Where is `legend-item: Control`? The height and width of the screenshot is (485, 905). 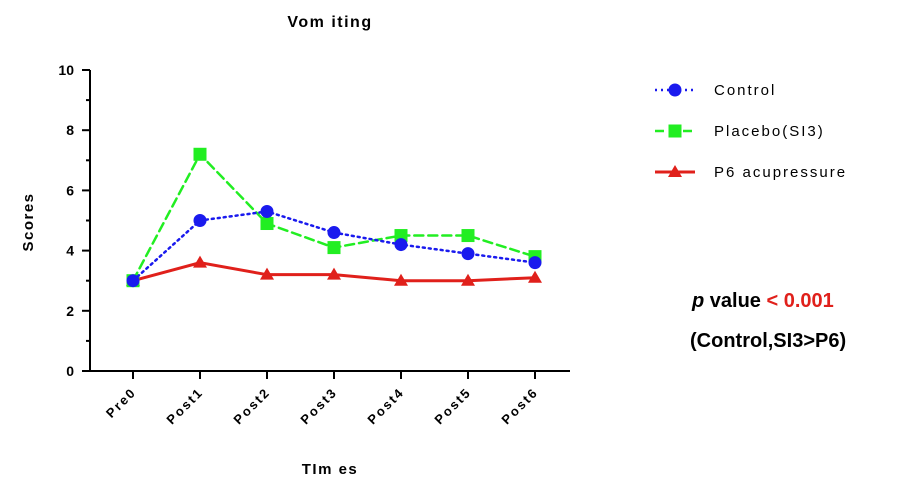
legend-item: Control is located at coordinates (715, 90).